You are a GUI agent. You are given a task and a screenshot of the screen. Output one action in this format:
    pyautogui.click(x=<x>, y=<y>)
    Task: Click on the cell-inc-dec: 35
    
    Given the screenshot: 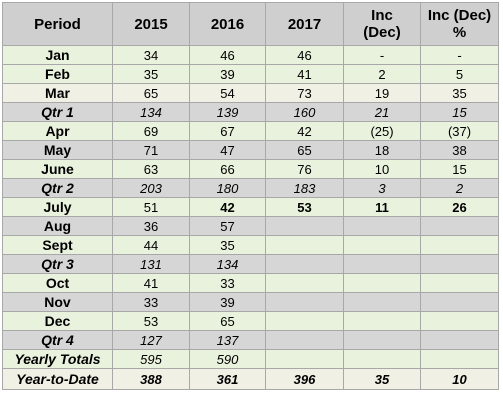 What is the action you would take?
    pyautogui.click(x=382, y=379)
    